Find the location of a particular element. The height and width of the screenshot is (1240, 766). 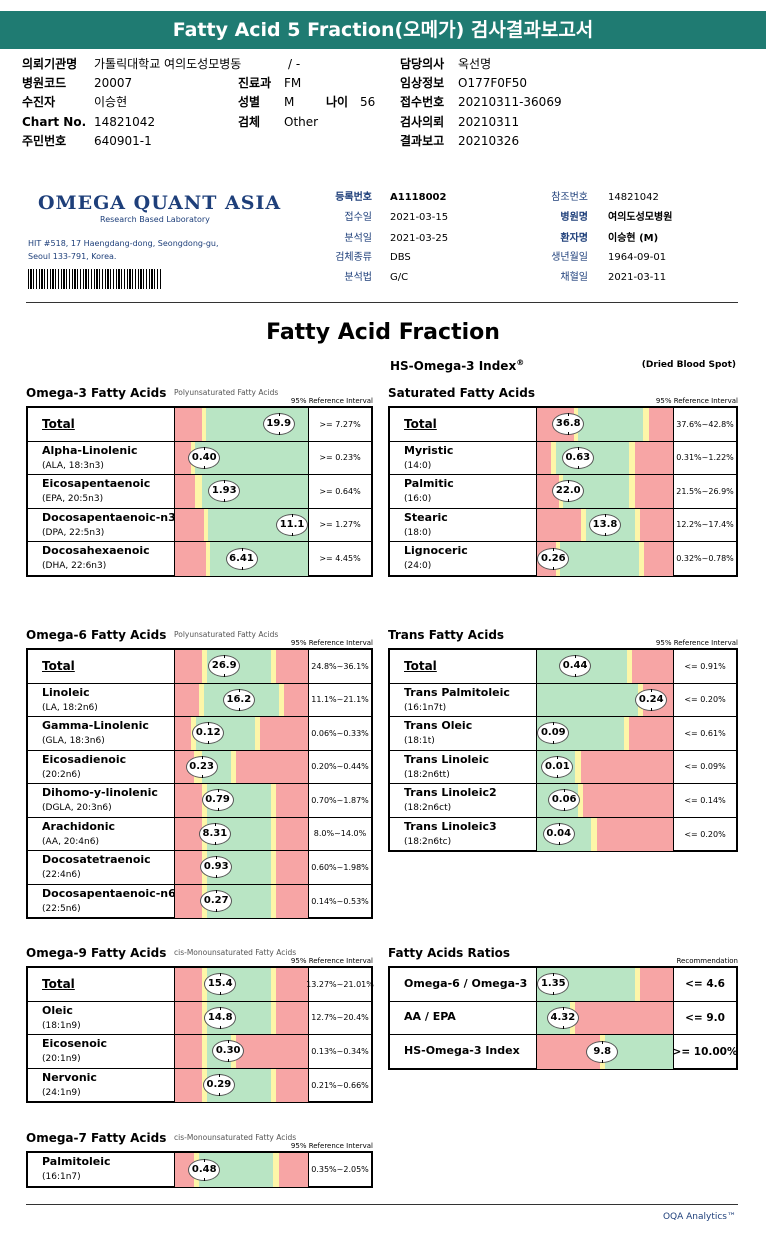

range-bar: 0.79 is located at coordinates (241, 800).